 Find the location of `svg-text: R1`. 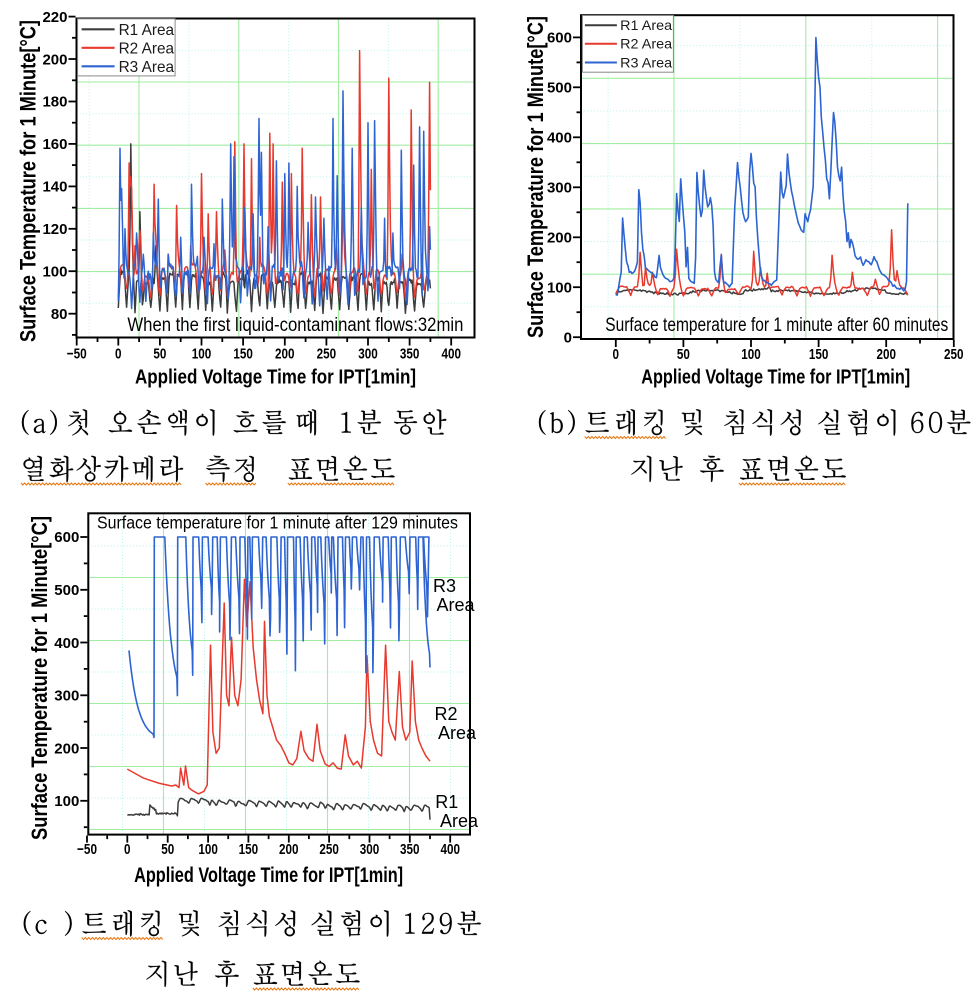

svg-text: R1 is located at coordinates (446, 802).